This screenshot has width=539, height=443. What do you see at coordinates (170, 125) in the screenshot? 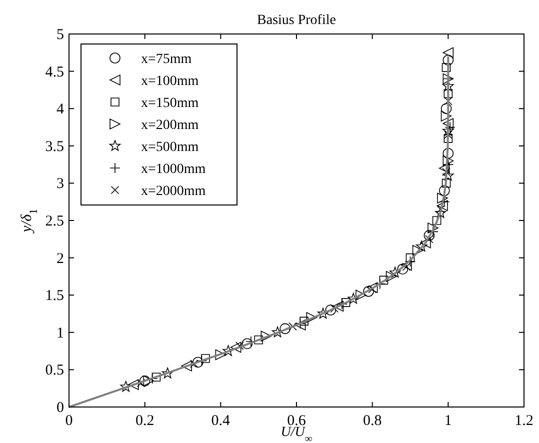
I see `legend-label: x=200mm` at bounding box center [170, 125].